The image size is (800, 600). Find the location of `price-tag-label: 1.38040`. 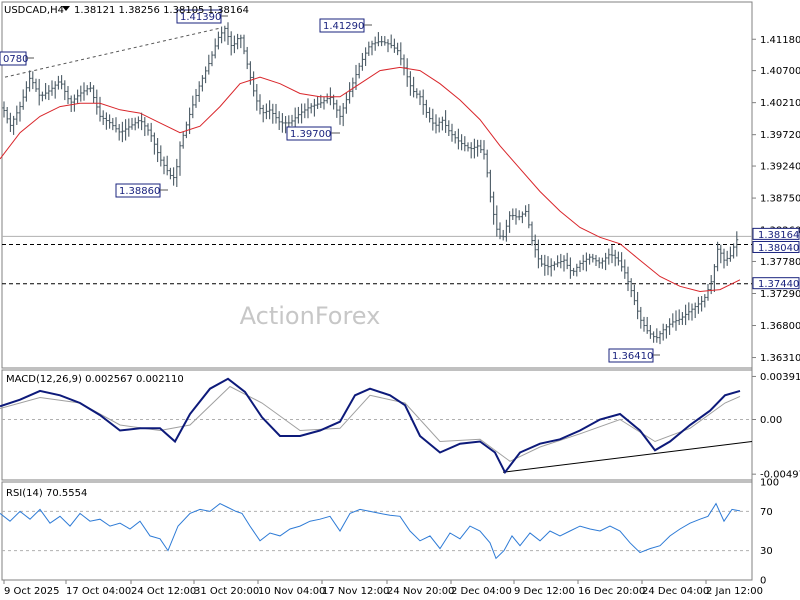

price-tag-label: 1.38040 is located at coordinates (778, 248).